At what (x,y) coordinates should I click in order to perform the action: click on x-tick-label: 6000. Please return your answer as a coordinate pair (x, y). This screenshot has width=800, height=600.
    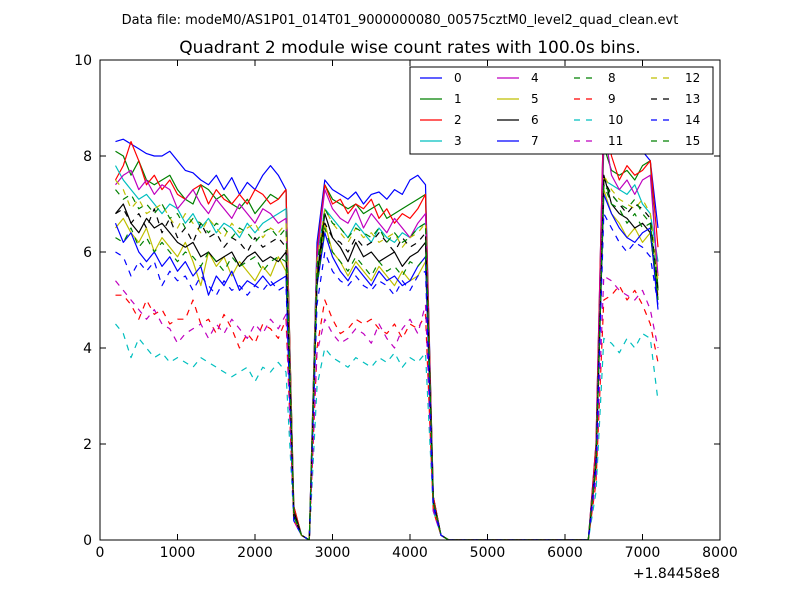
    Looking at the image, I should click on (565, 553).